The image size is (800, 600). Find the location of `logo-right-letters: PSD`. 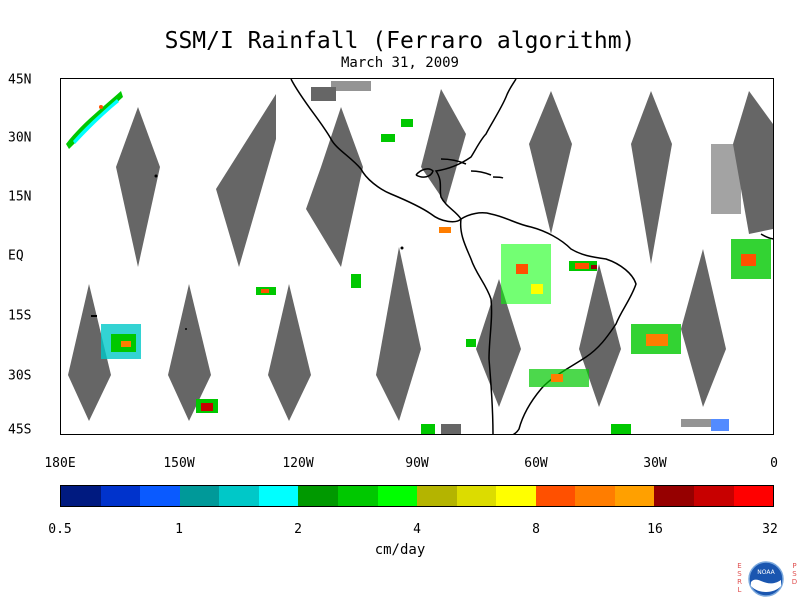

logo-right-letters: PSD is located at coordinates (795, 574).